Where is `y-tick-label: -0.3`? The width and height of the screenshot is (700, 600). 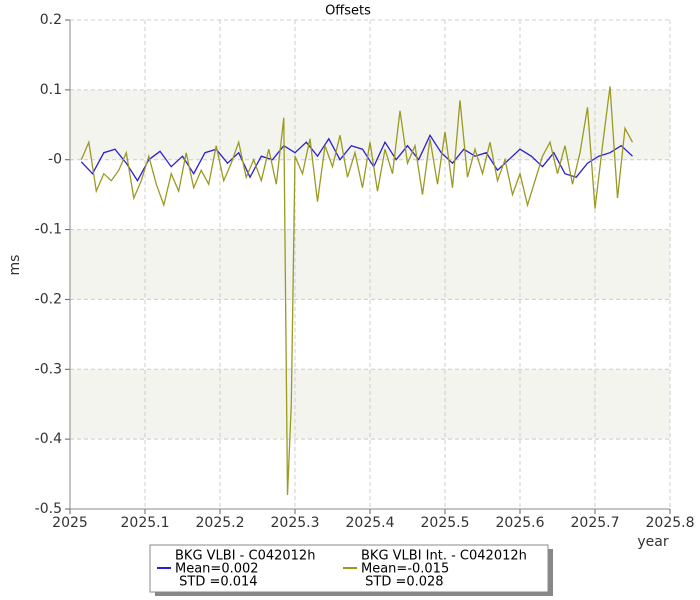
y-tick-label: -0.3 is located at coordinates (48, 369).